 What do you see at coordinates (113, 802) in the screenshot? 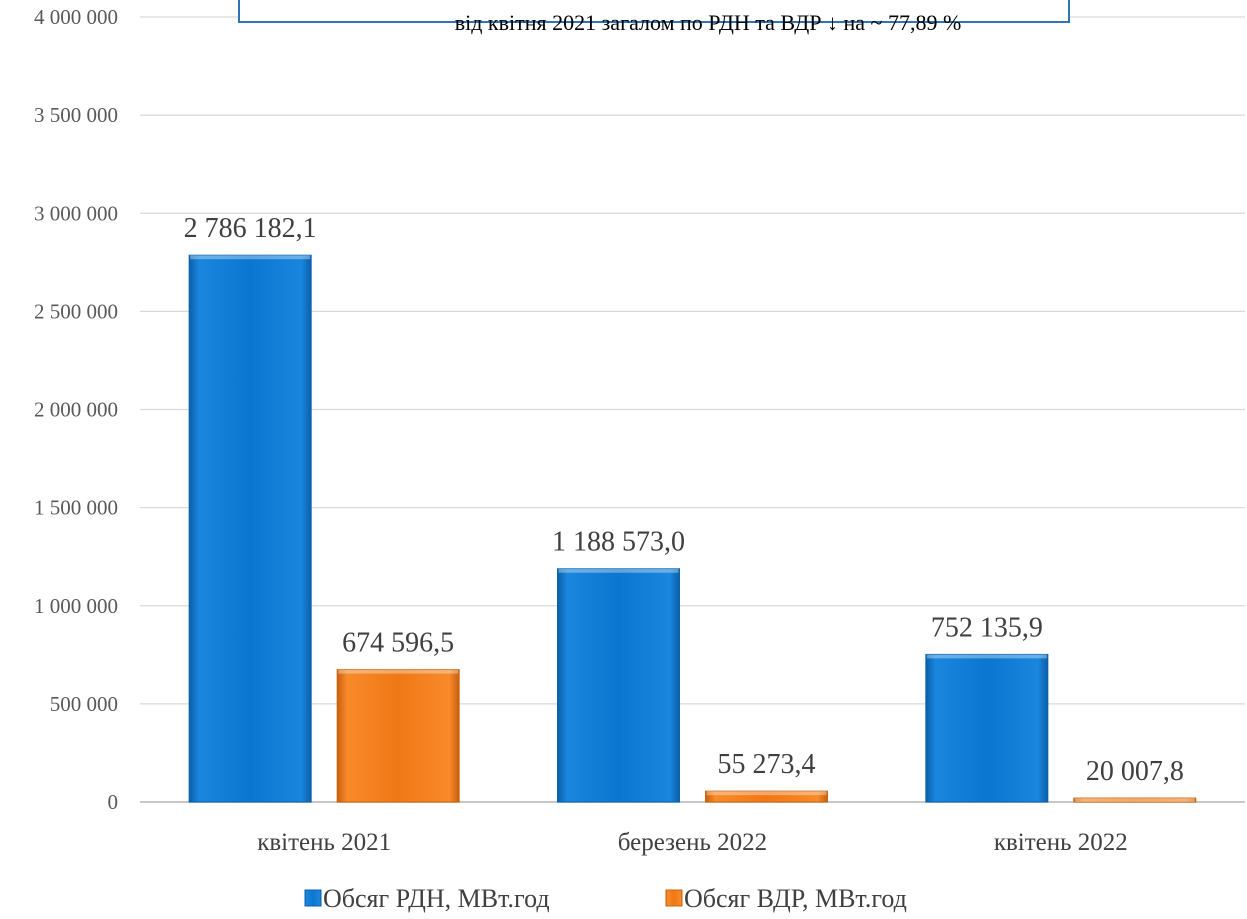
I see `y-tick-label: 0` at bounding box center [113, 802].